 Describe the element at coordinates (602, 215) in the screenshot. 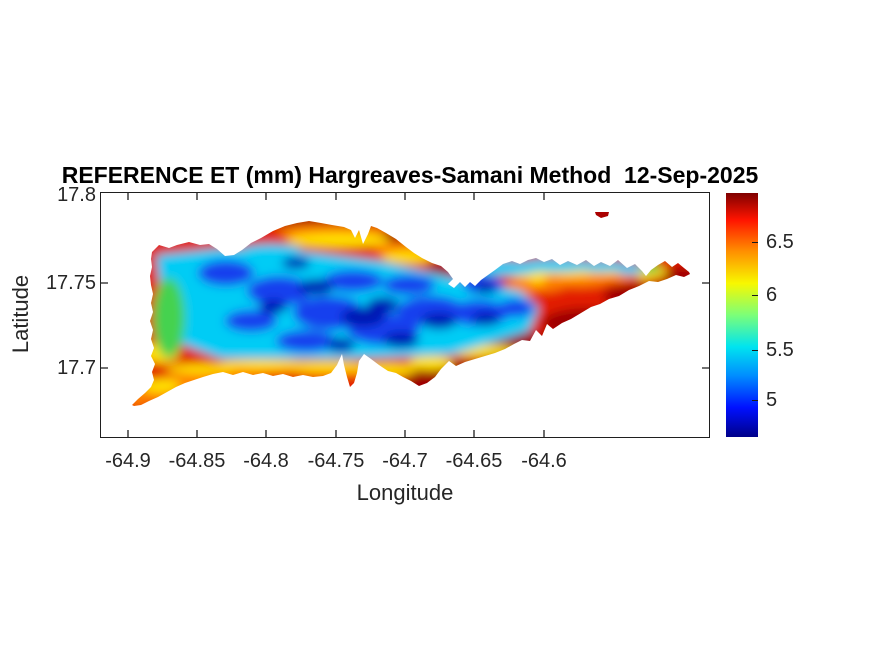

I see `islet` at that location.